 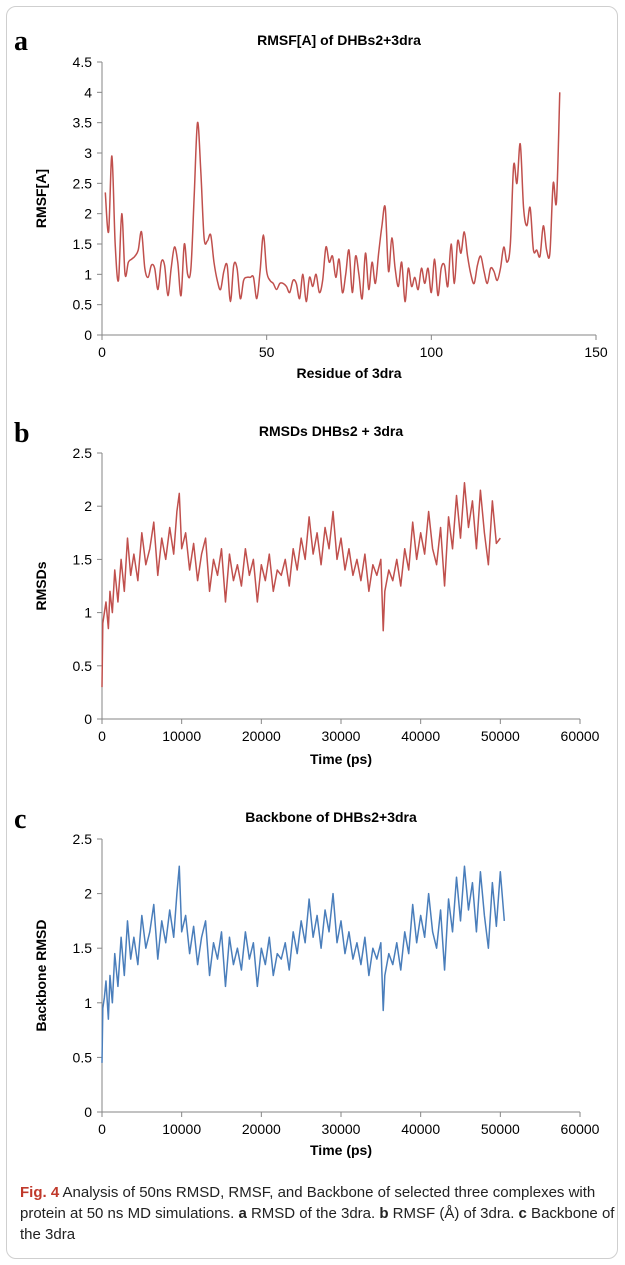 What do you see at coordinates (41, 198) in the screenshot?
I see `y-axis-title-a: RMSF[A]` at bounding box center [41, 198].